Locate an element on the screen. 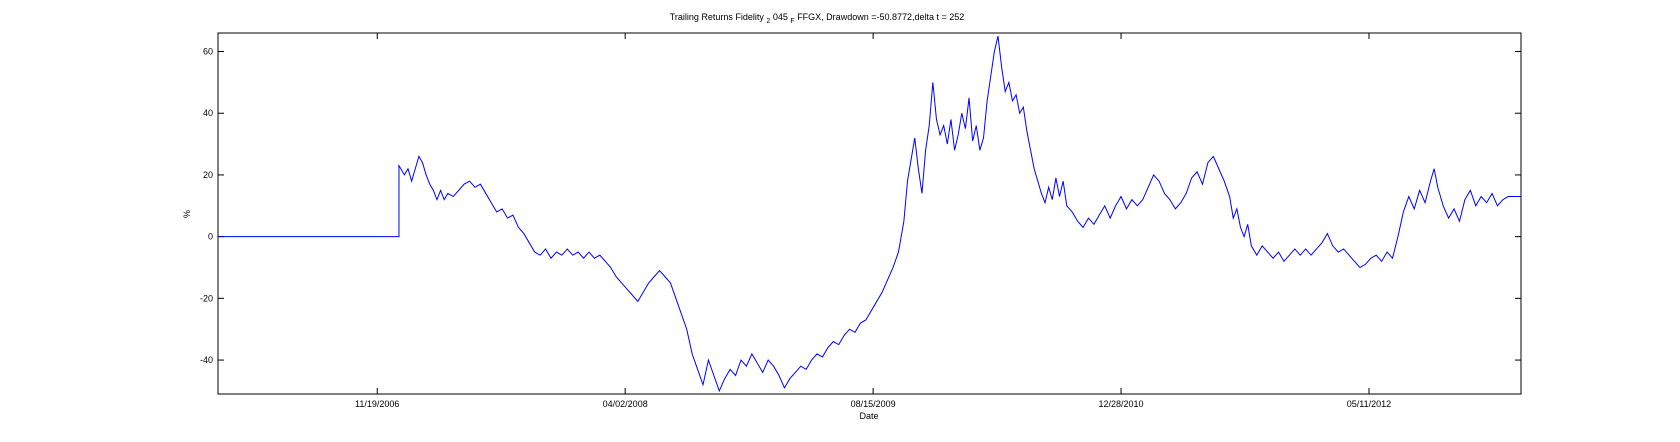 Image resolution: width=1680 pixels, height=442 pixels. x-tick-label: 12/28/2010 is located at coordinates (1121, 404).